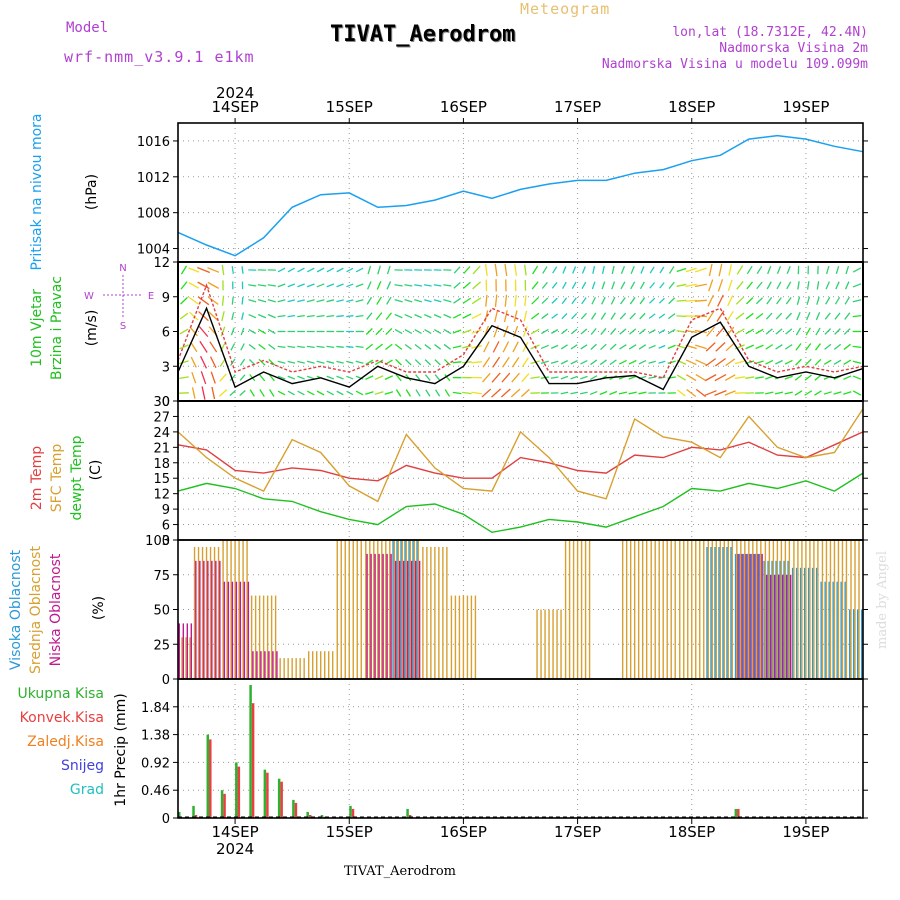 The image size is (900, 900). Describe the element at coordinates (770, 32) in the screenshot. I see `lonlat-label: lon,lat (18.7312E, 42.4N)` at that location.